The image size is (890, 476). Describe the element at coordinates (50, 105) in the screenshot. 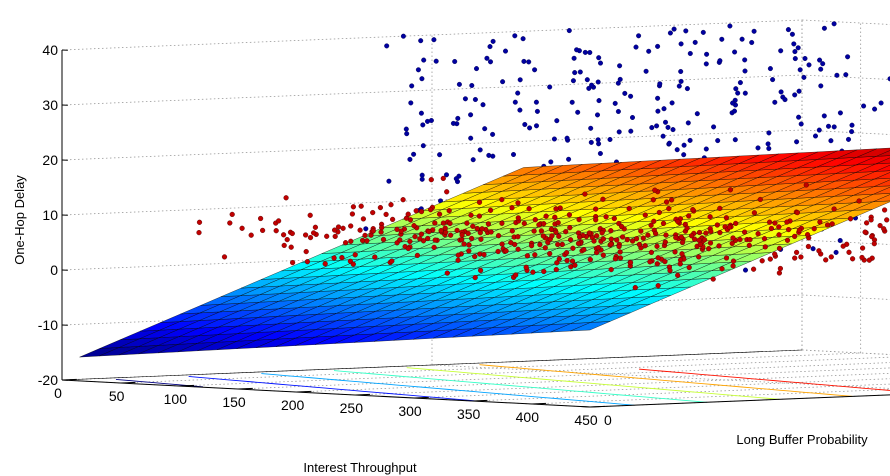

I see `z-tick-label: 30` at that location.